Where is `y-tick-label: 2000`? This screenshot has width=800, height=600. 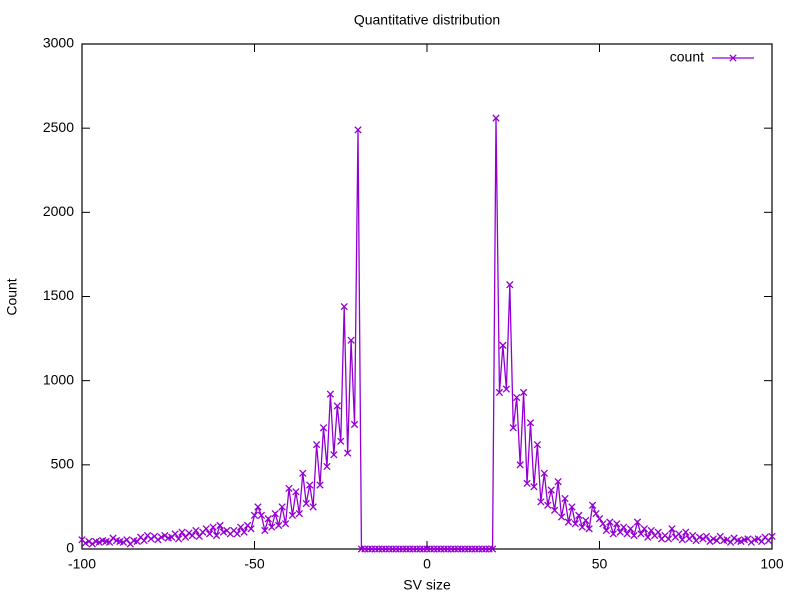 y-tick-label: 2000 is located at coordinates (58, 211).